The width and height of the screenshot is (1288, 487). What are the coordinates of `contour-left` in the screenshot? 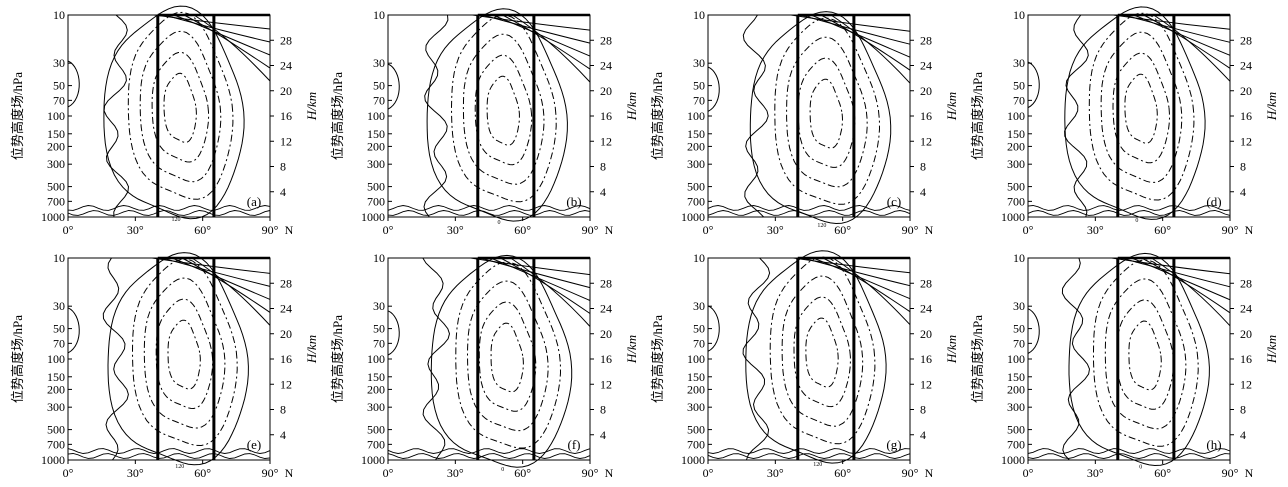 It's located at (756, 359).